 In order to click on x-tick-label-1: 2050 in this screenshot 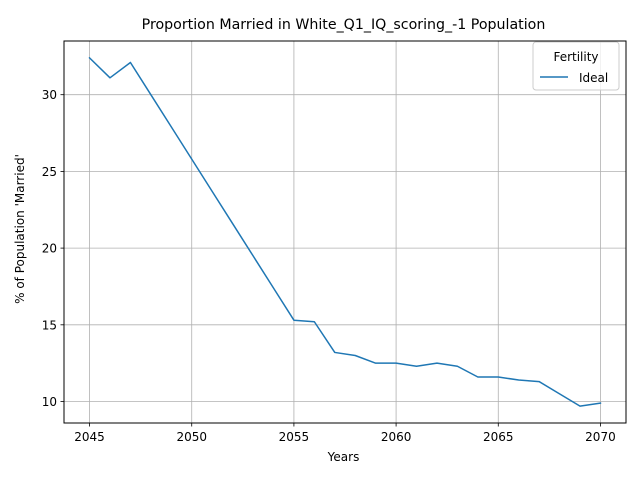, I will do `click(191, 437)`.